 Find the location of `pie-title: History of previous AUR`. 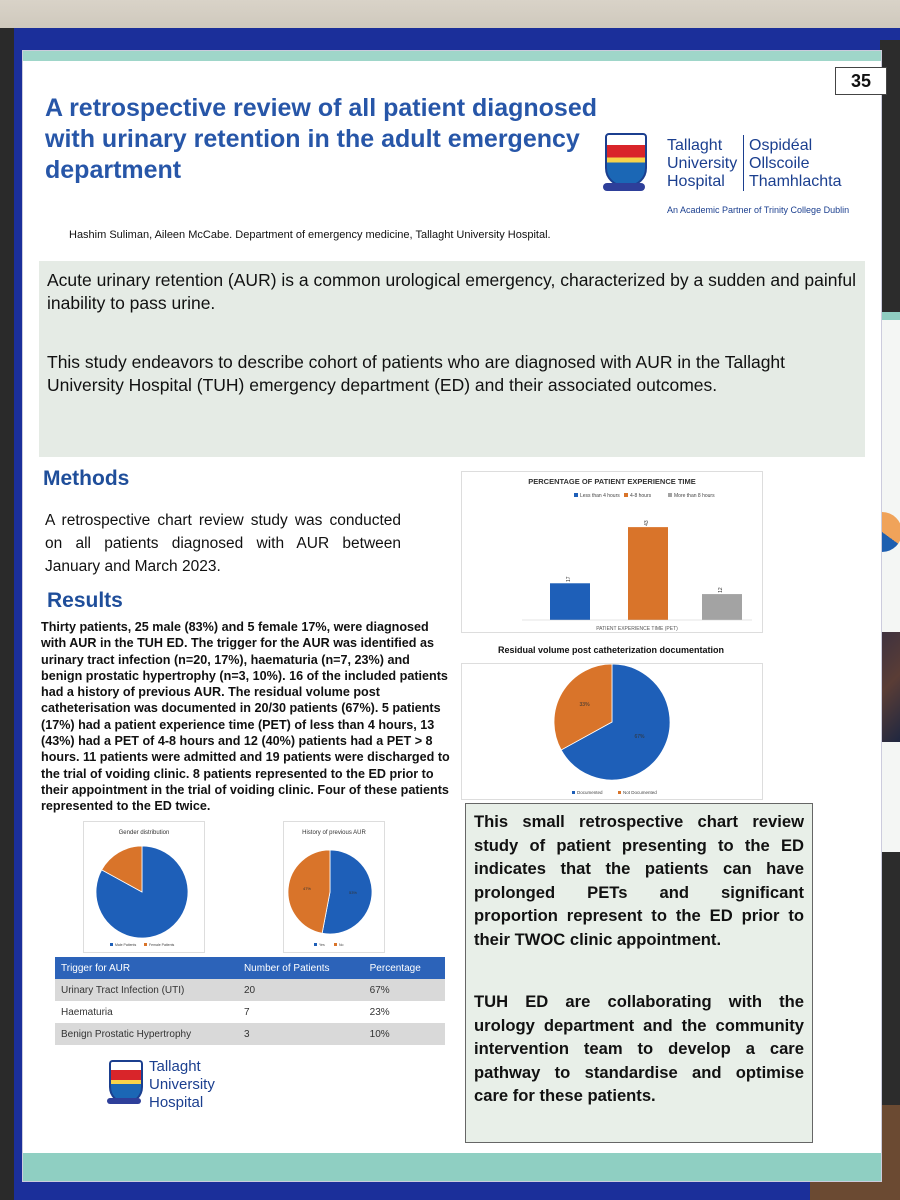

pie-title: History of previous AUR is located at coordinates (334, 833).